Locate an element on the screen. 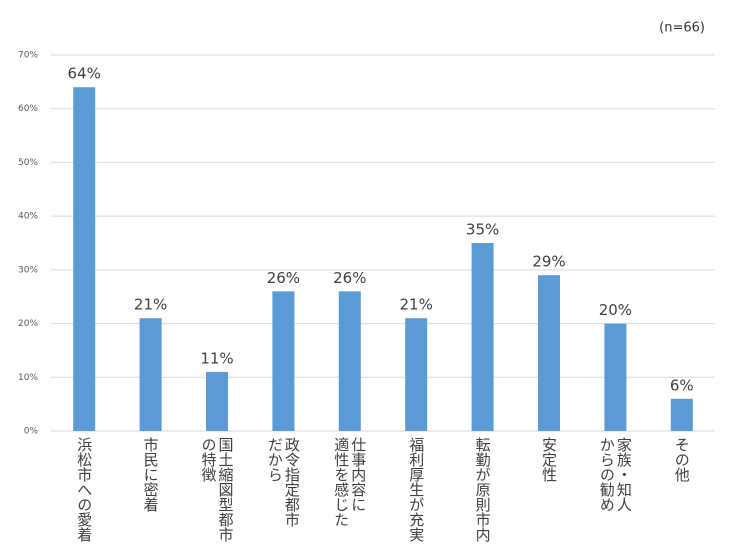 The image size is (750, 554). x-tick-label: 国土縮図型都市 is located at coordinates (226, 489).